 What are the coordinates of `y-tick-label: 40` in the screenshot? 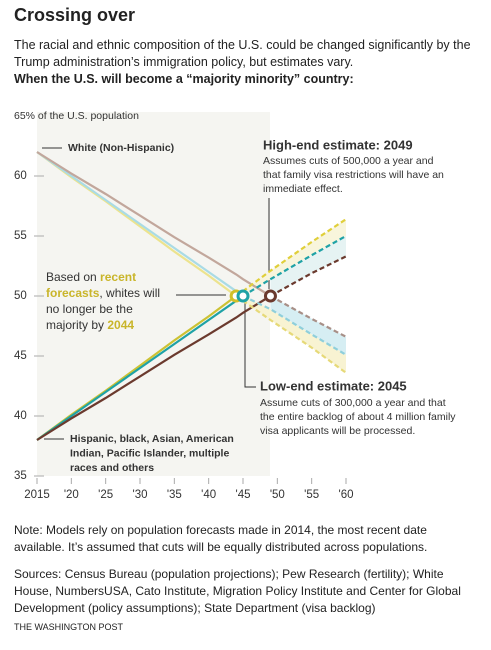 It's located at (20, 416).